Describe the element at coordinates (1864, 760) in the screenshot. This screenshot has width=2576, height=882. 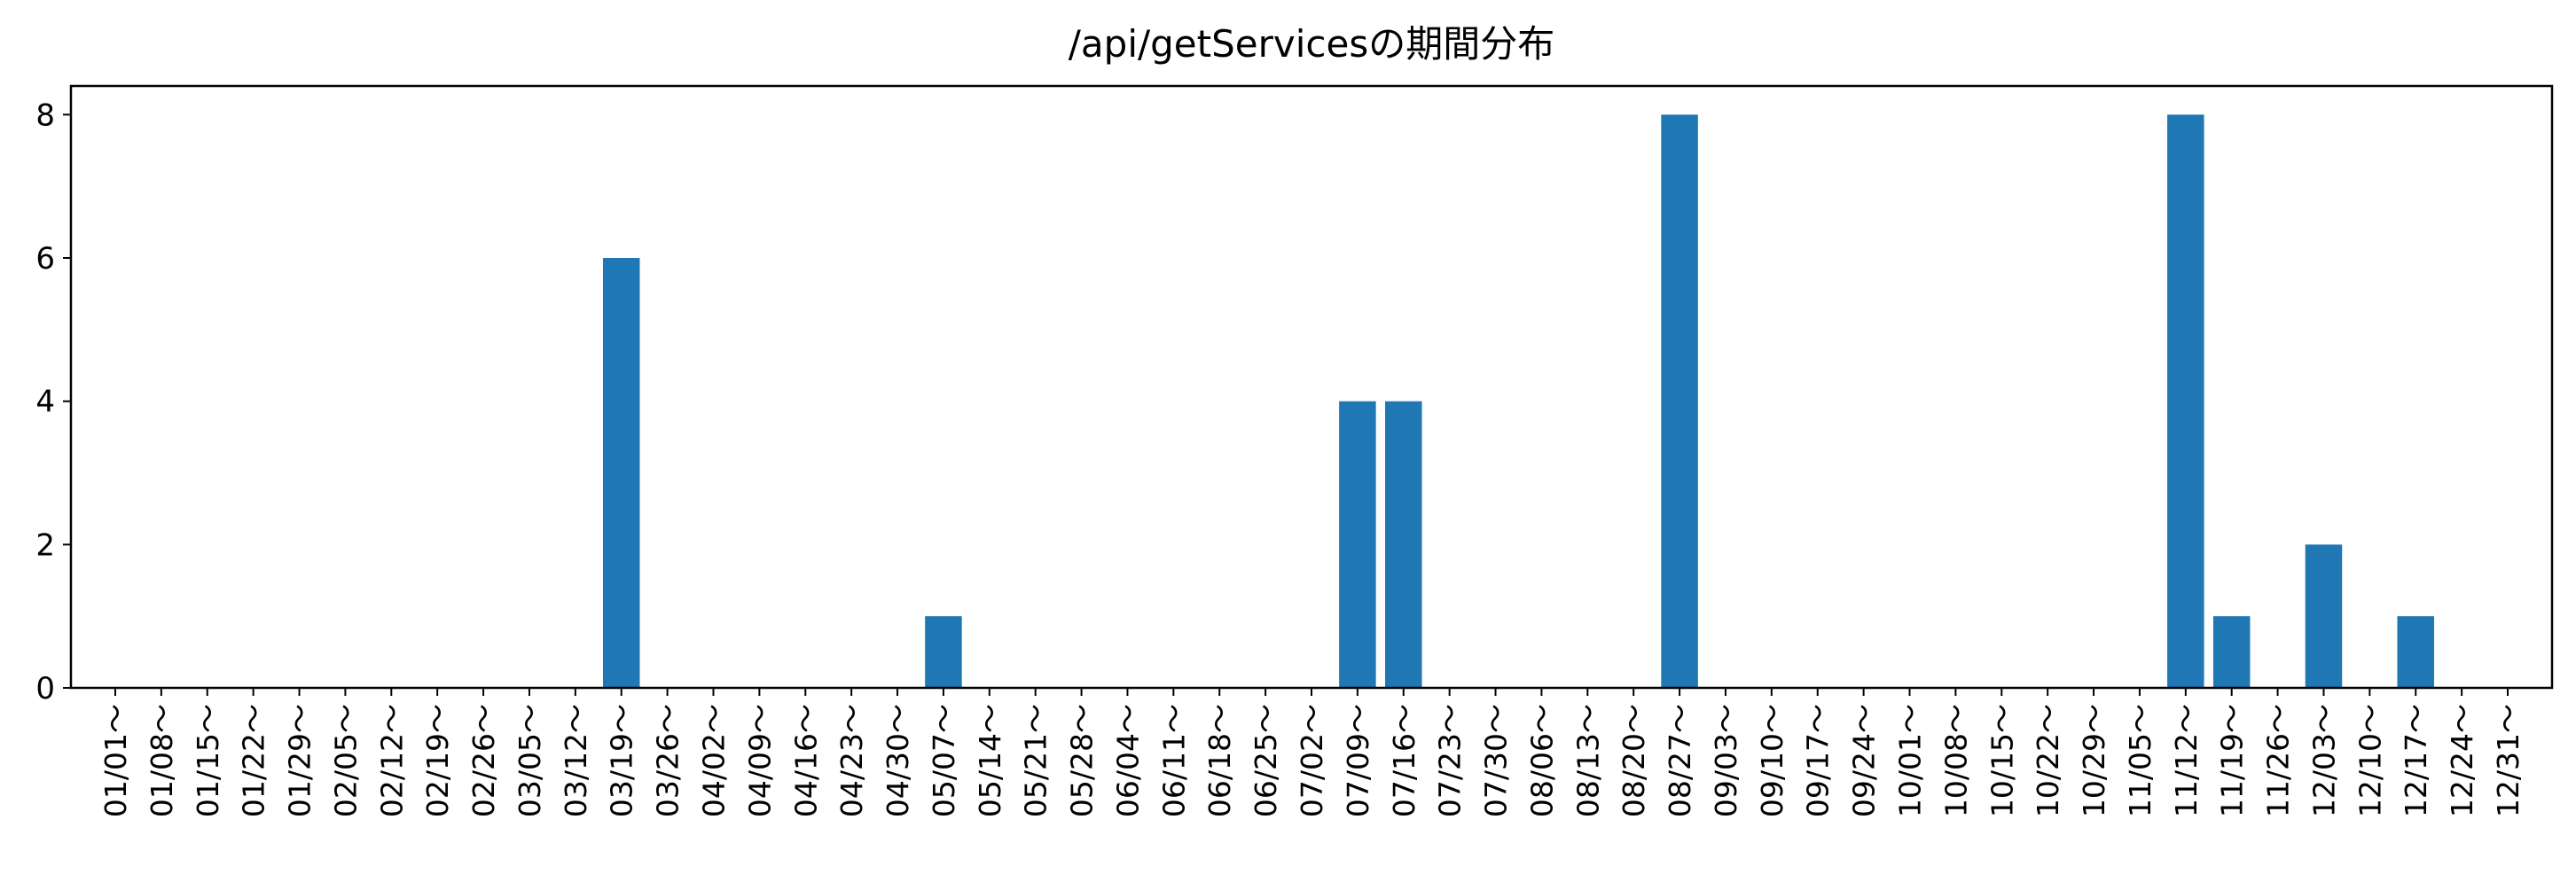
I see `x-tick-label: 09/24～` at that location.